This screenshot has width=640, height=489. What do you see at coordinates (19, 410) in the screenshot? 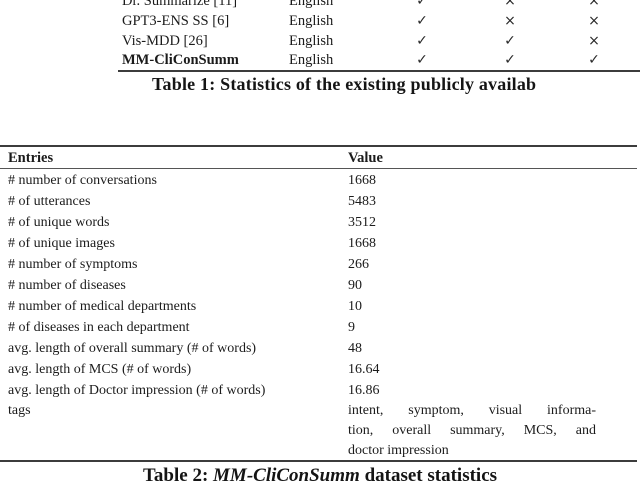
I see `stat-label: tags` at bounding box center [19, 410].